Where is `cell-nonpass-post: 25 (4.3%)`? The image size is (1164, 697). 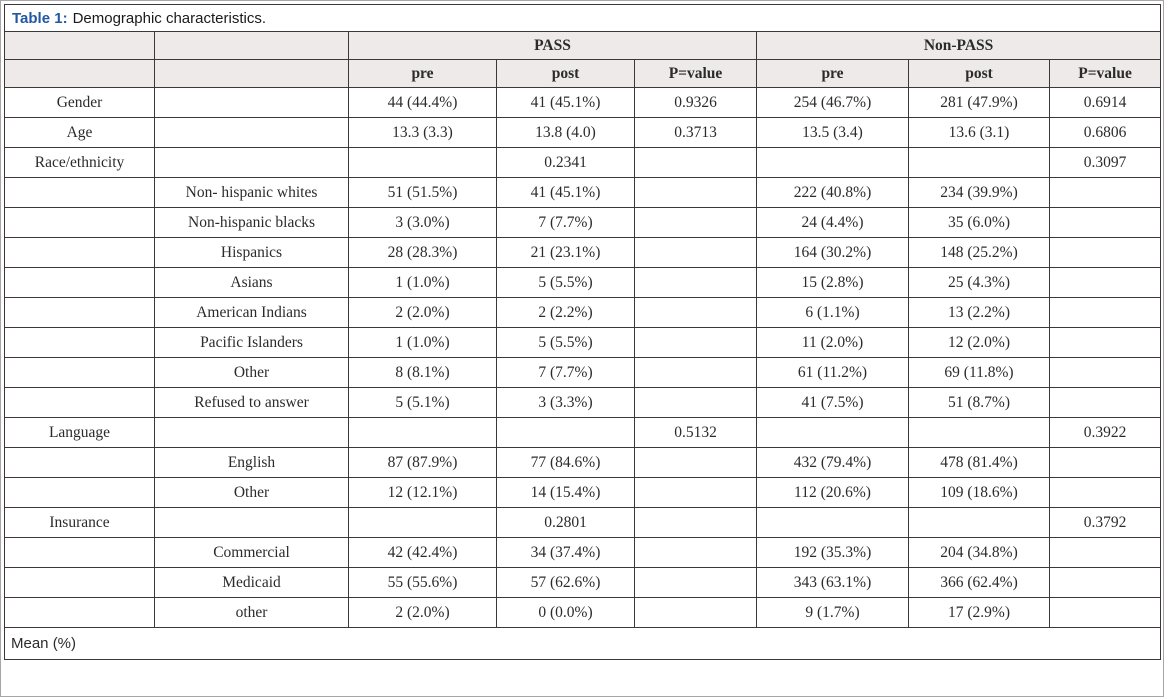
cell-nonpass-post: 25 (4.3%) is located at coordinates (979, 282).